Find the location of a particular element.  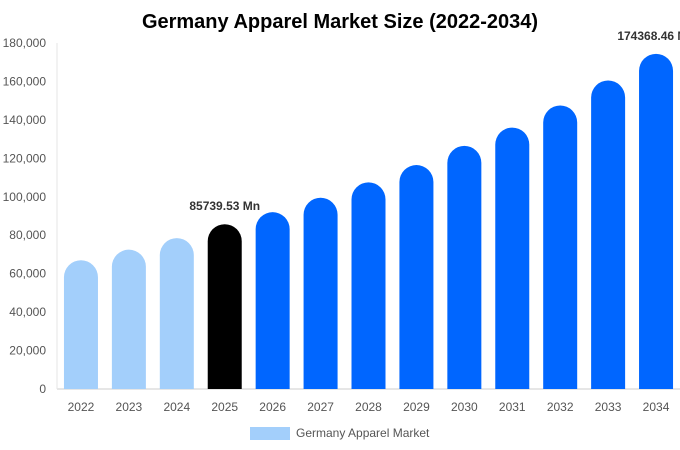

bar-2025 is located at coordinates (224, 306).